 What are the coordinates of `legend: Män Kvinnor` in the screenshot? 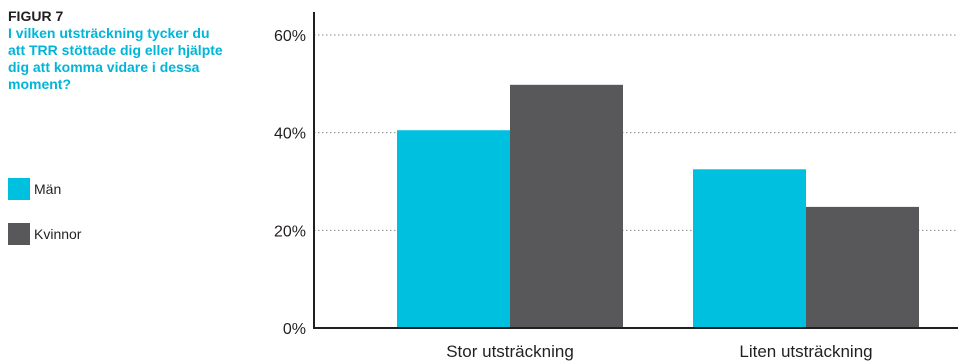 It's located at (44, 223).